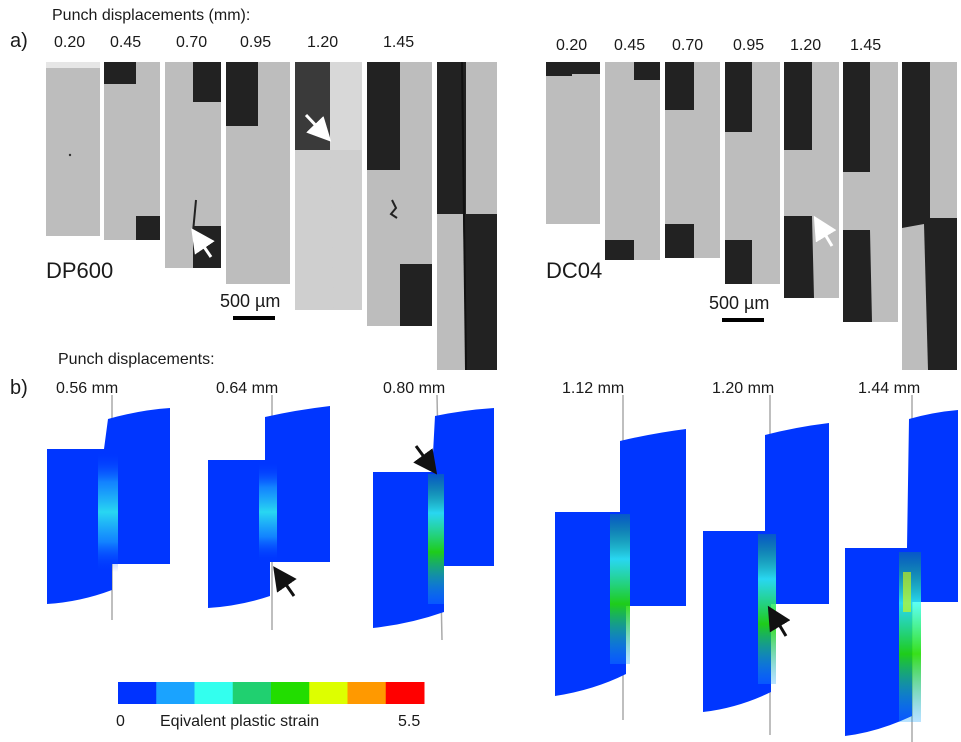 This screenshot has height=742, width=961. I want to click on panel-a-header: Punch displacements (mm):, so click(151, 15).